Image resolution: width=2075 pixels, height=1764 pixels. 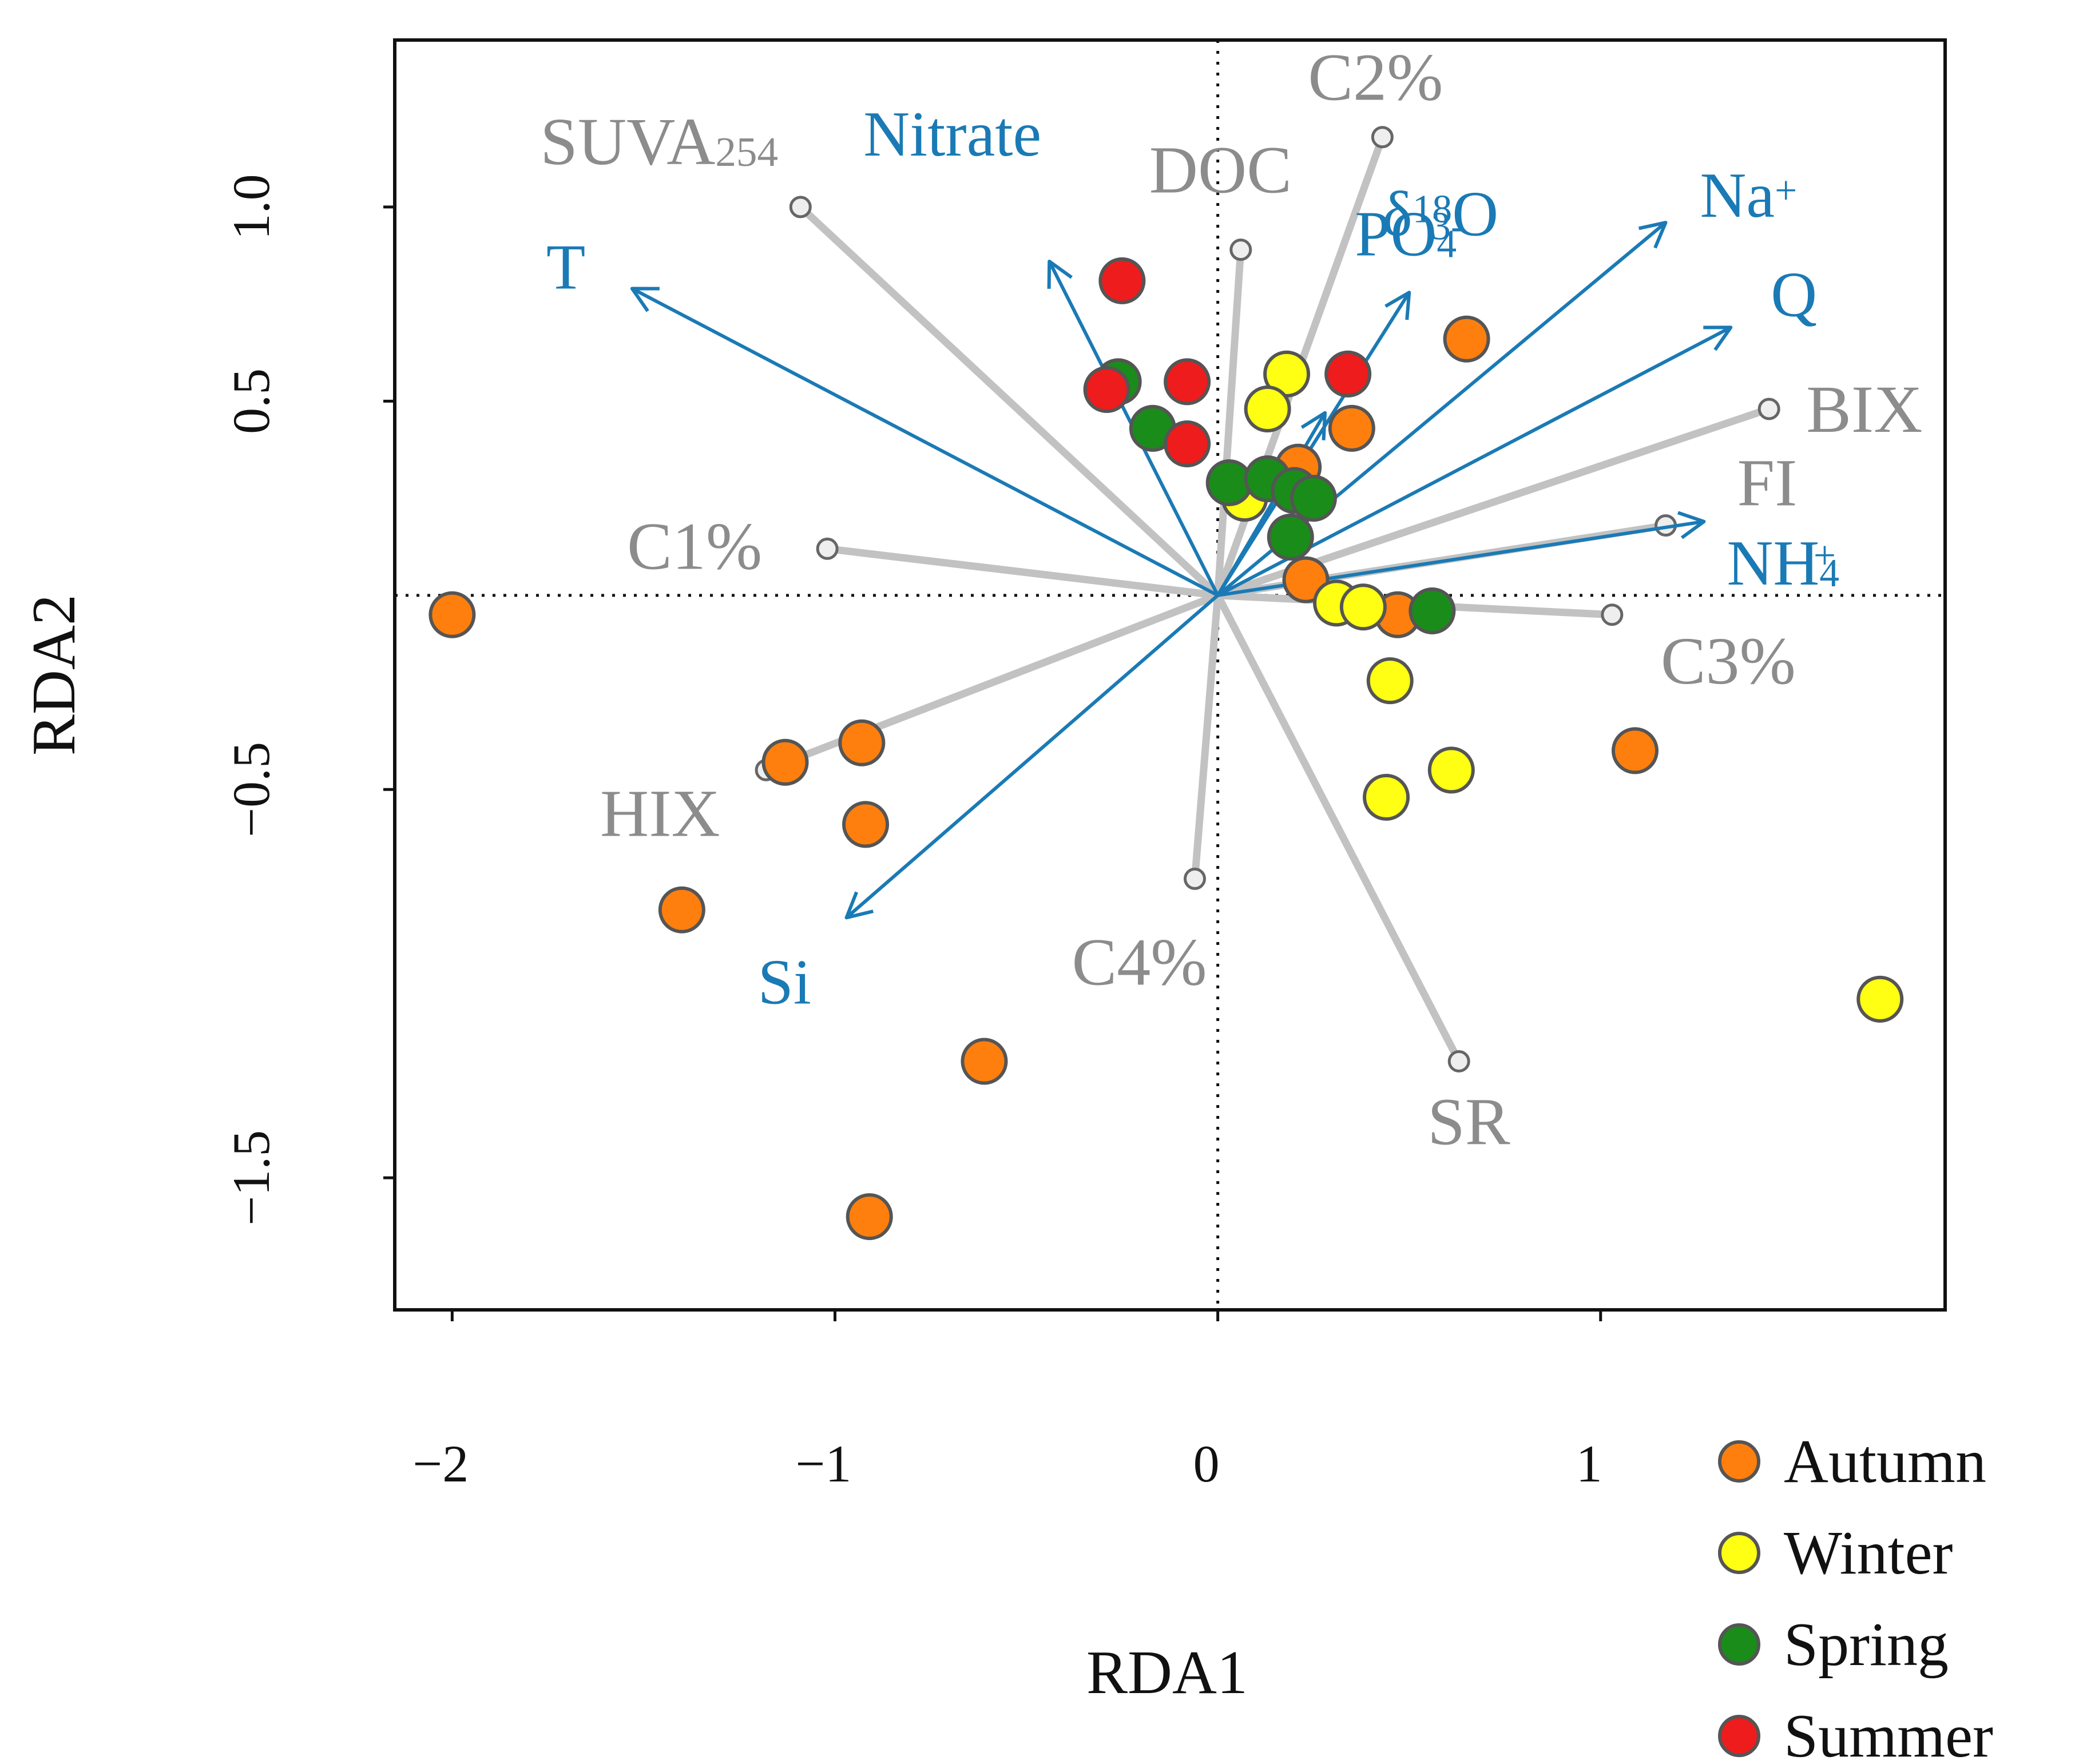 What do you see at coordinates (824, 1464) in the screenshot?
I see `x-tick-label: −1` at bounding box center [824, 1464].